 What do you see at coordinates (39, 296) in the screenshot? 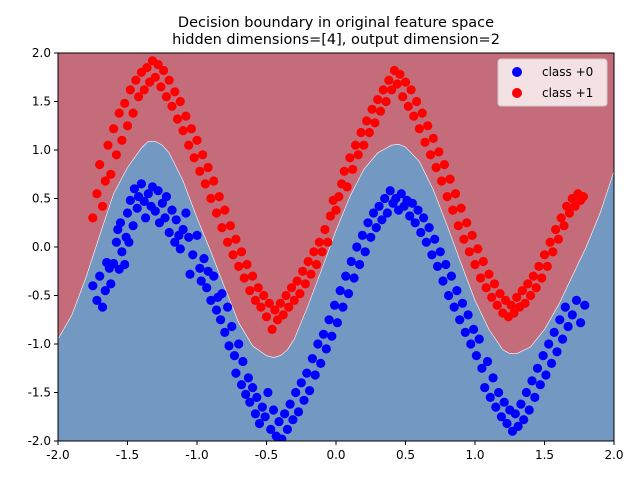
I see `y-tick-label: -0.5` at bounding box center [39, 296].